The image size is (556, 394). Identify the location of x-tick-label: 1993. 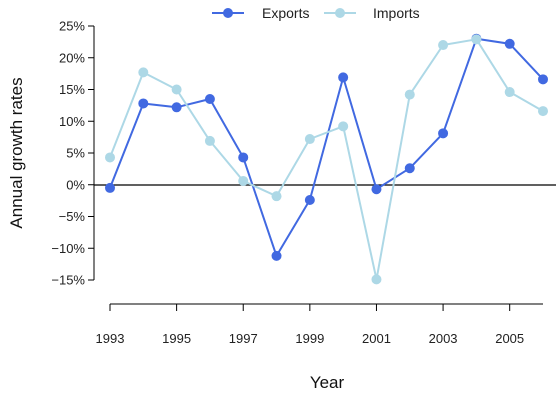
(110, 338).